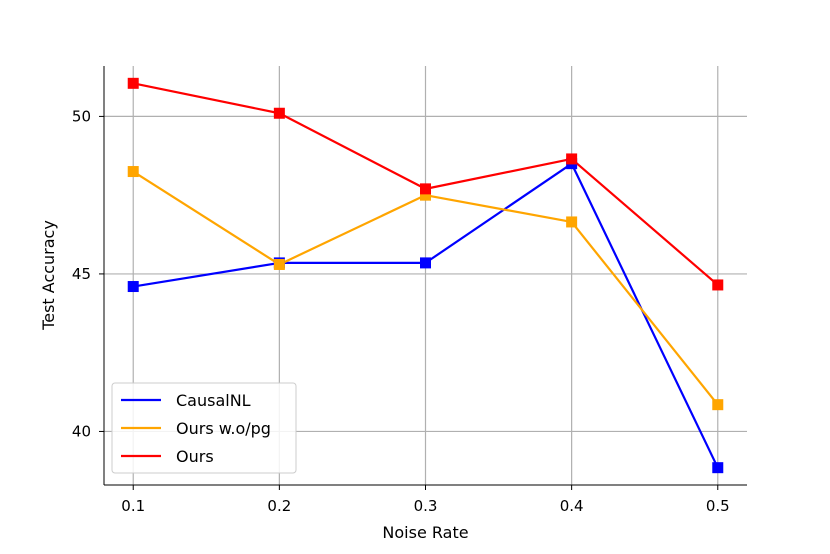 The height and width of the screenshot is (554, 830). I want to click on legend-entry-label: CausalNL, so click(213, 400).